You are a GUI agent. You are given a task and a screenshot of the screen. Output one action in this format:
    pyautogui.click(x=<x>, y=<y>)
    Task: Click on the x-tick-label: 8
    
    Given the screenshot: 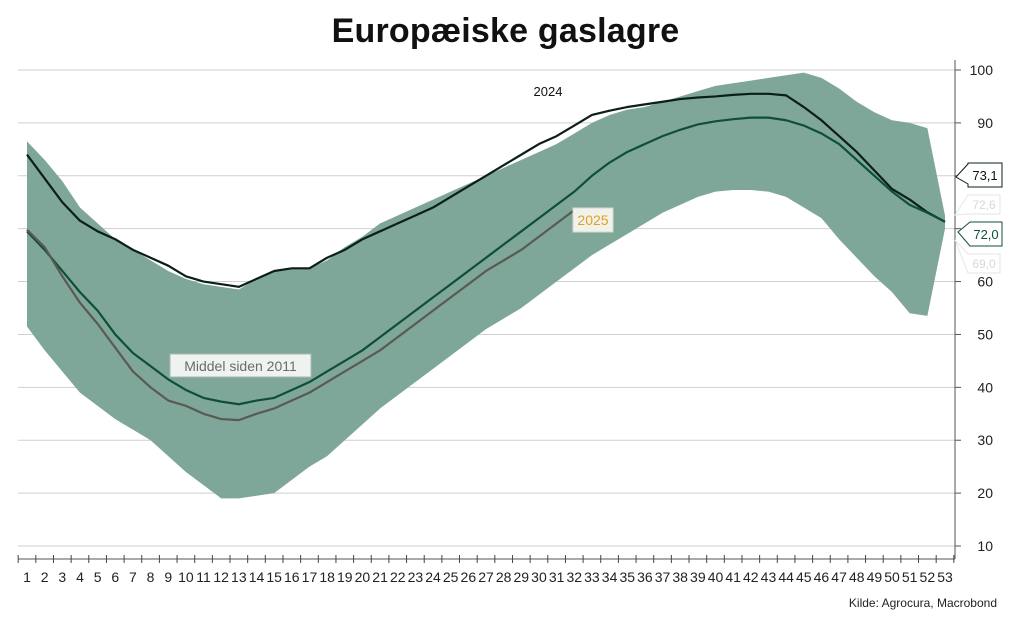 What is the action you would take?
    pyautogui.click(x=151, y=577)
    